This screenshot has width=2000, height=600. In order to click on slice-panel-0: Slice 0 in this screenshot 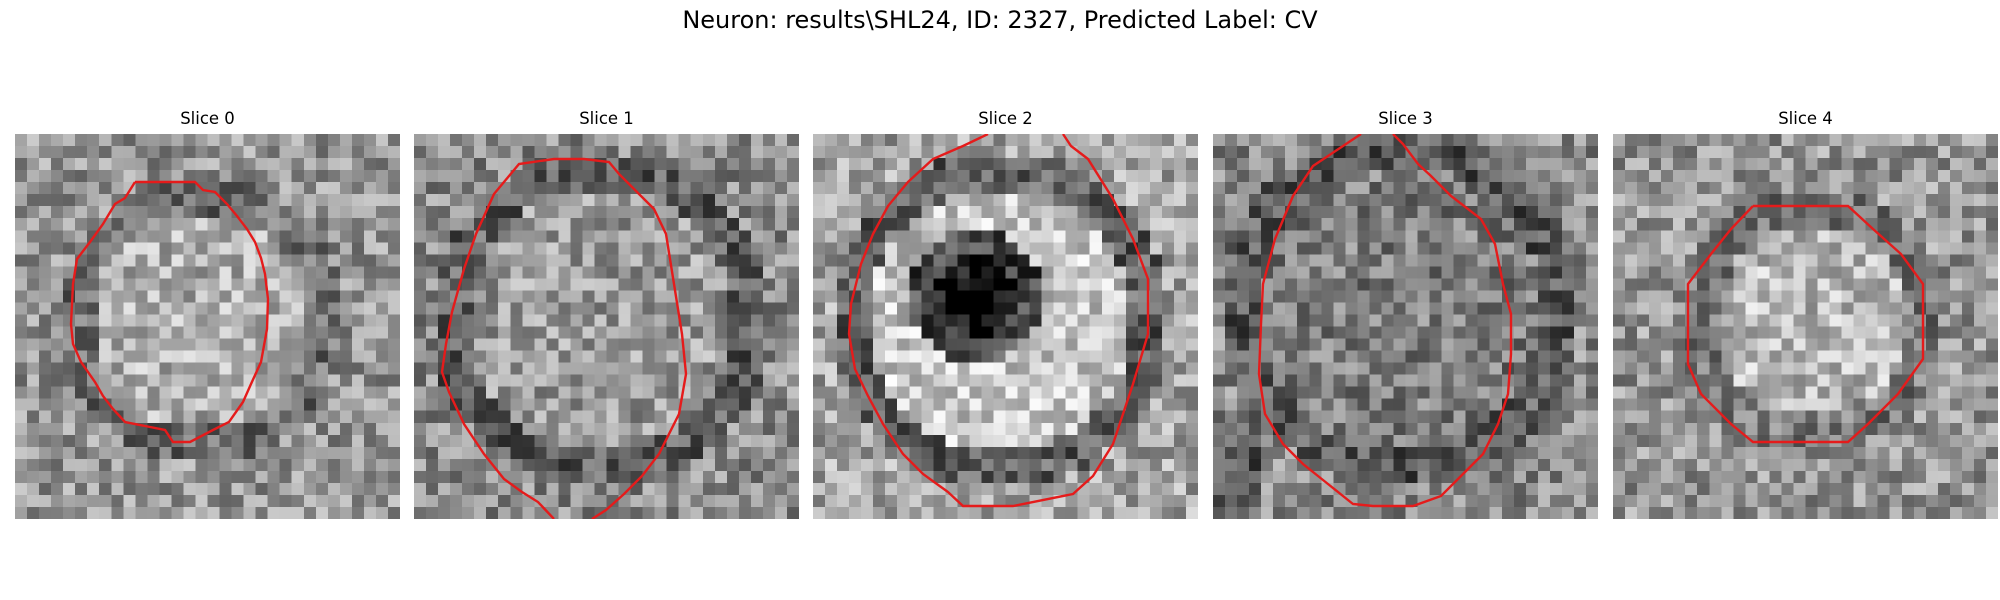, I will do `click(207, 313)`.